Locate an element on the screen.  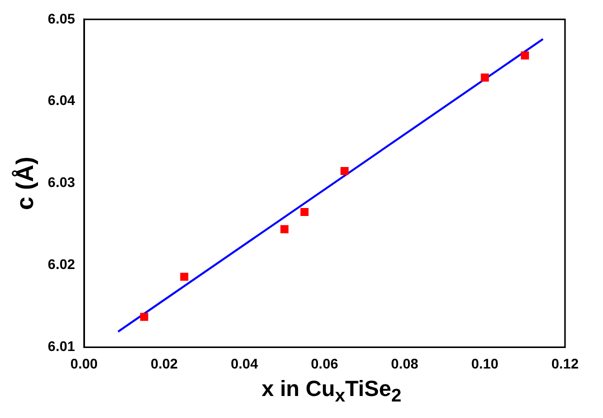
y-tick-label: 6.04 is located at coordinates (62, 100).